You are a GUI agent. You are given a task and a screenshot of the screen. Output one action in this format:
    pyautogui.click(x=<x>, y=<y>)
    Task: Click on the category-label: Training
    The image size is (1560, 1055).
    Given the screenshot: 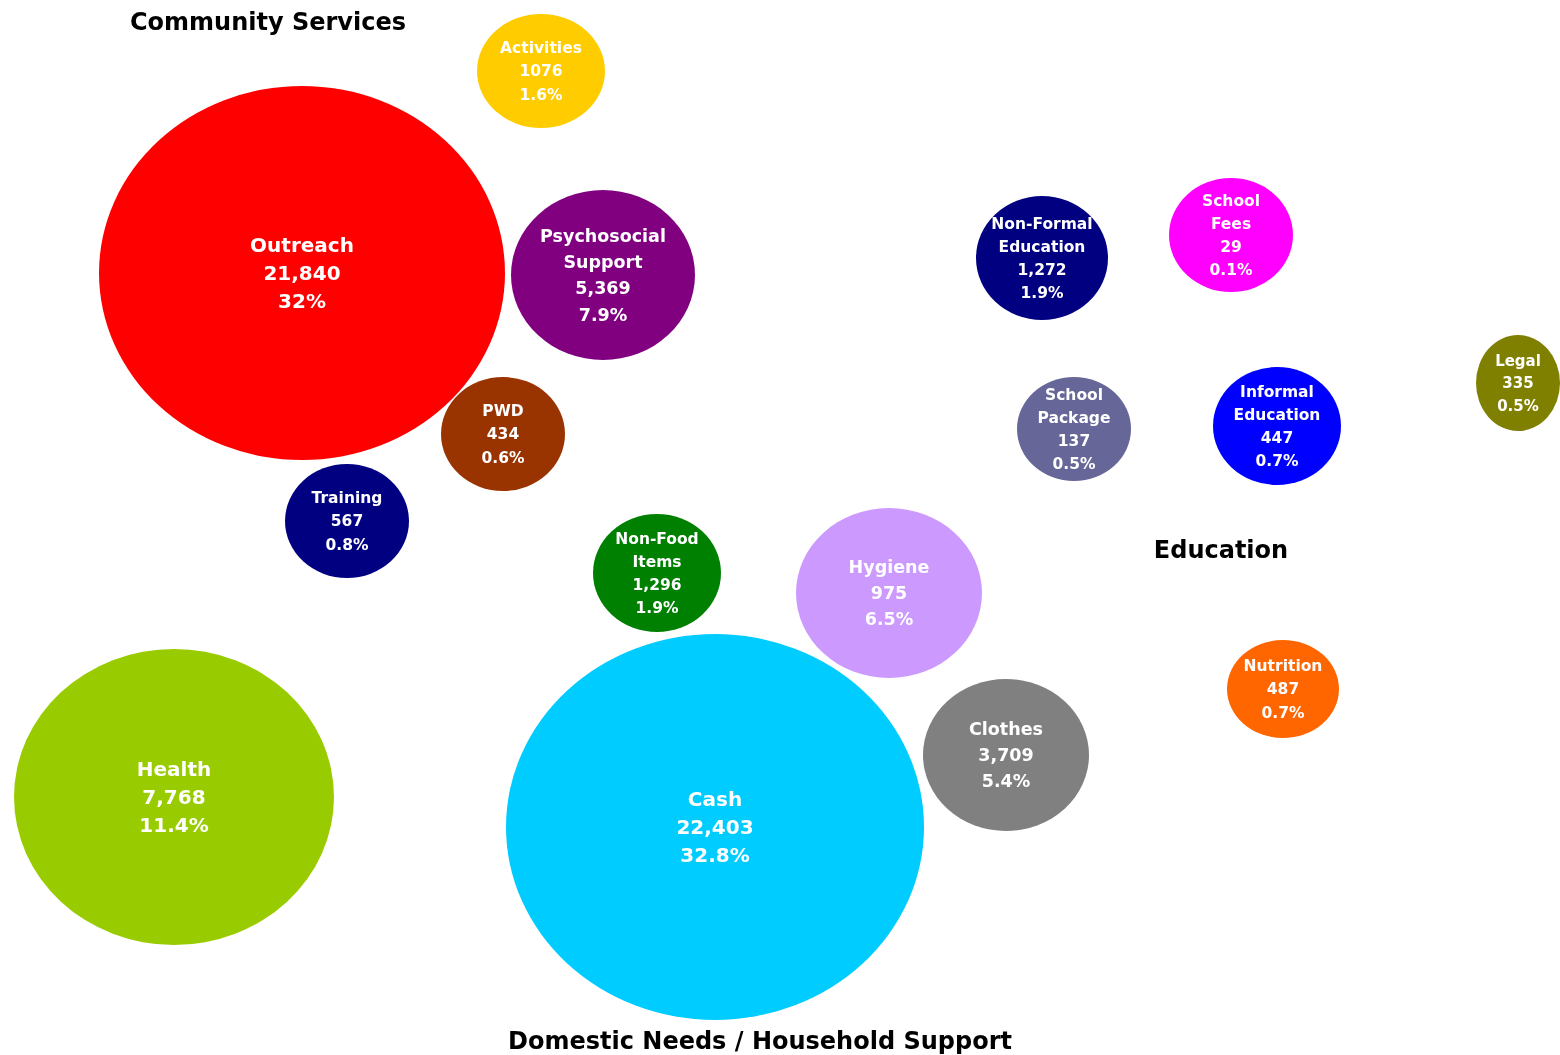 What is the action you would take?
    pyautogui.click(x=347, y=498)
    